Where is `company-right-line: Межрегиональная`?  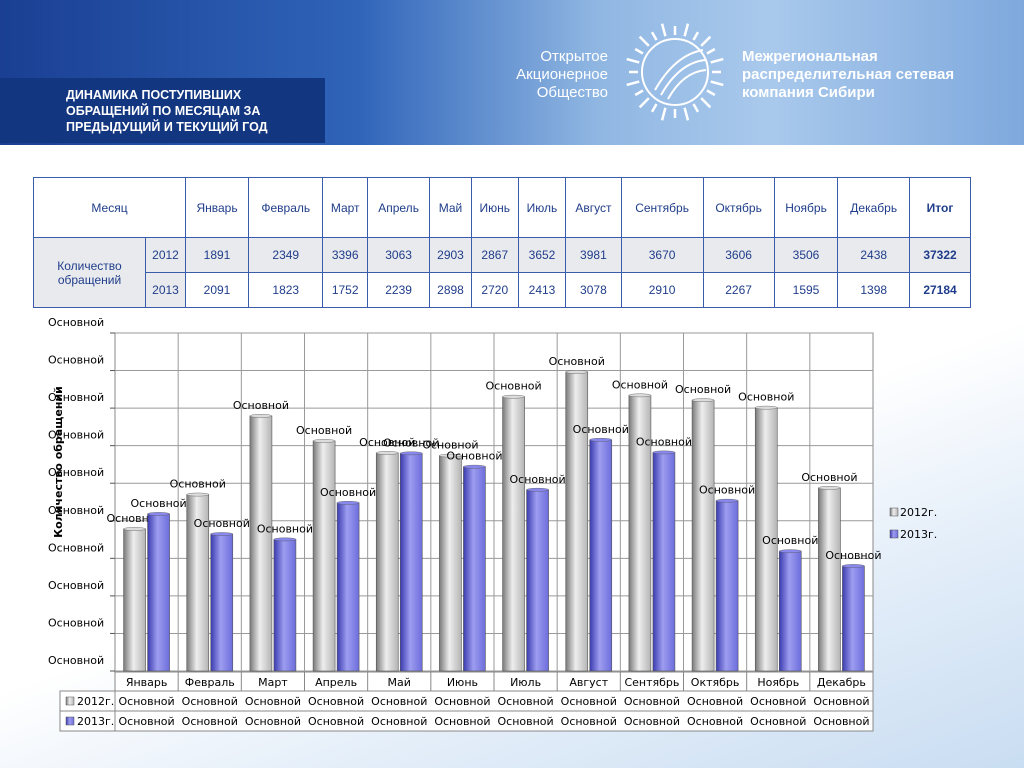 company-right-line: Межрегиональная is located at coordinates (810, 56).